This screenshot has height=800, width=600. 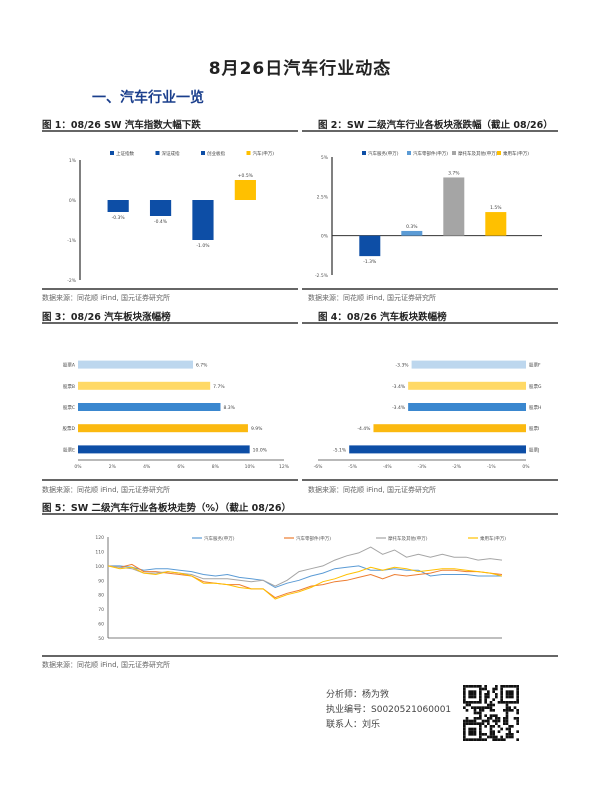 What do you see at coordinates (101, 610) in the screenshot?
I see `y-tick-label: 70` at bounding box center [101, 610].